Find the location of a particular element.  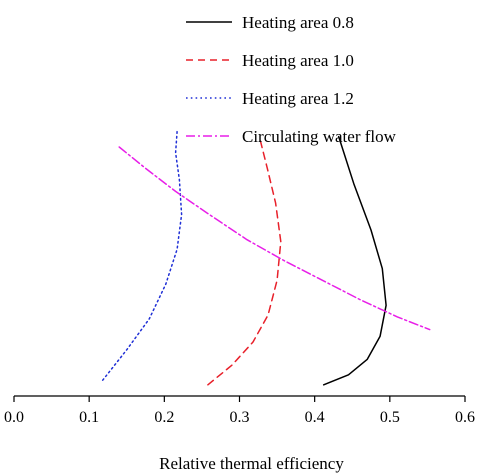

x-tick-label: 0.0 is located at coordinates (14, 417).